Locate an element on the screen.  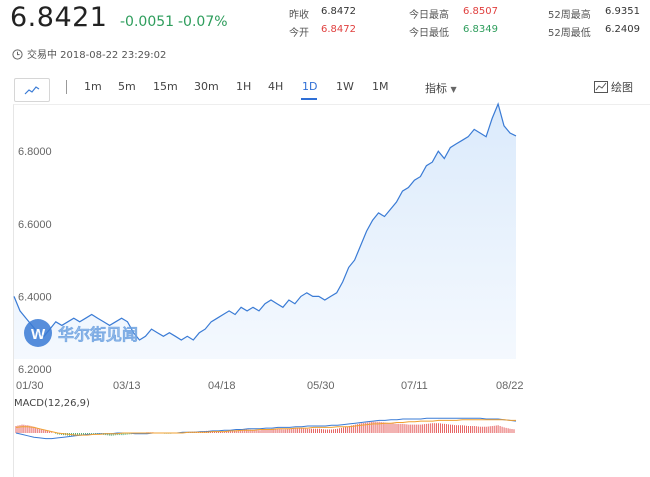
draw-icon is located at coordinates (601, 87).